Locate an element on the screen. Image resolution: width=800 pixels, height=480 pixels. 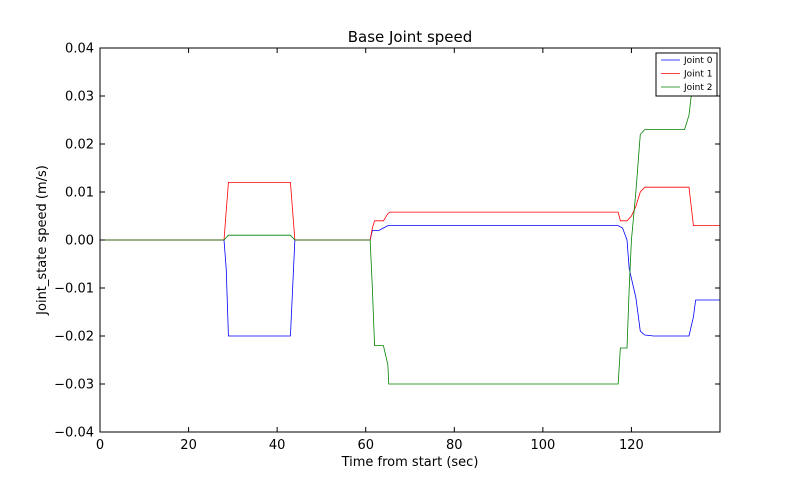
y-axis-label: Joint_state speed (m/s) is located at coordinates (42, 240).